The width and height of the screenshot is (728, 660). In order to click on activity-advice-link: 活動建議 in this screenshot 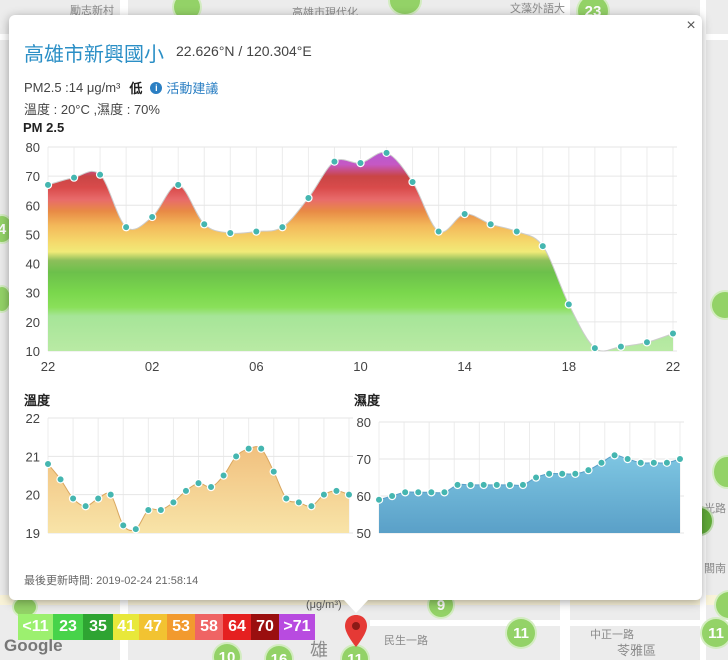, I will do `click(192, 88)`.